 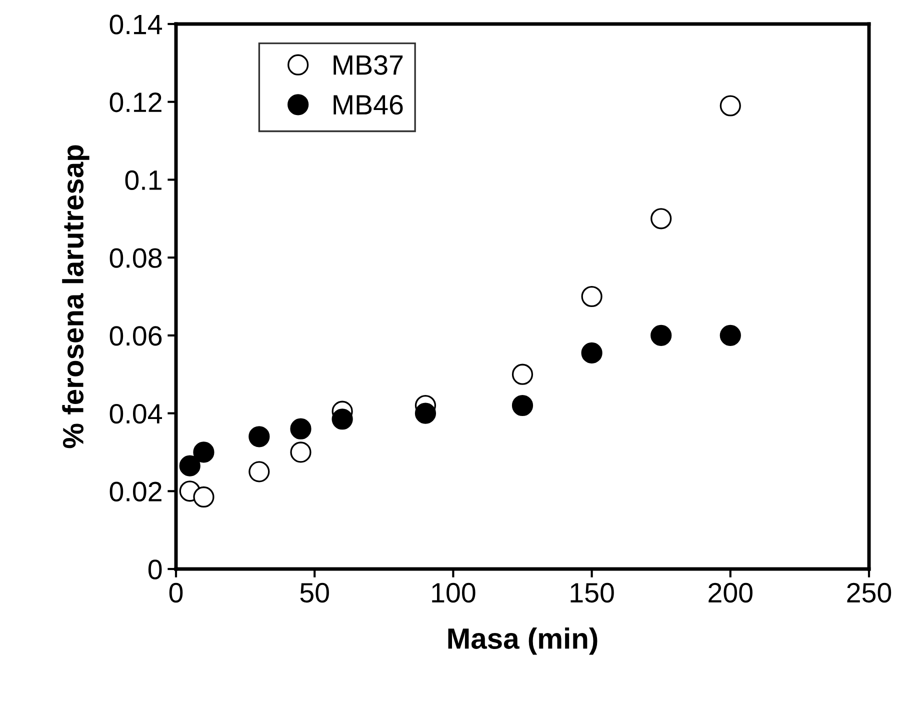 I want to click on legend-label: MB37, so click(x=368, y=65).